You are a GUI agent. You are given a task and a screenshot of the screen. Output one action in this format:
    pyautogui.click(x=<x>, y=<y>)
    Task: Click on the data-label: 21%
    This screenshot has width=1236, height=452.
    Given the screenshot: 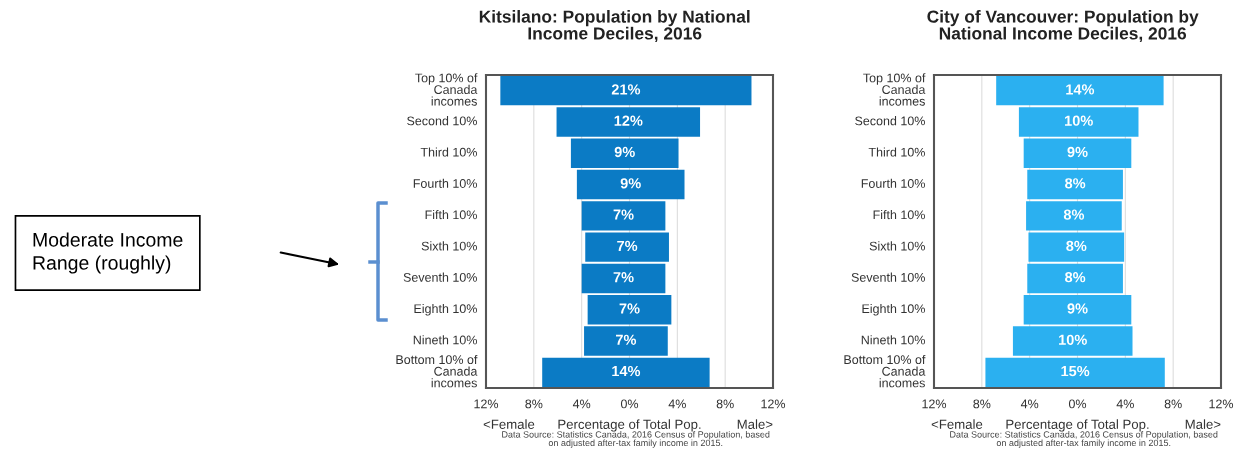 What is the action you would take?
    pyautogui.click(x=626, y=89)
    